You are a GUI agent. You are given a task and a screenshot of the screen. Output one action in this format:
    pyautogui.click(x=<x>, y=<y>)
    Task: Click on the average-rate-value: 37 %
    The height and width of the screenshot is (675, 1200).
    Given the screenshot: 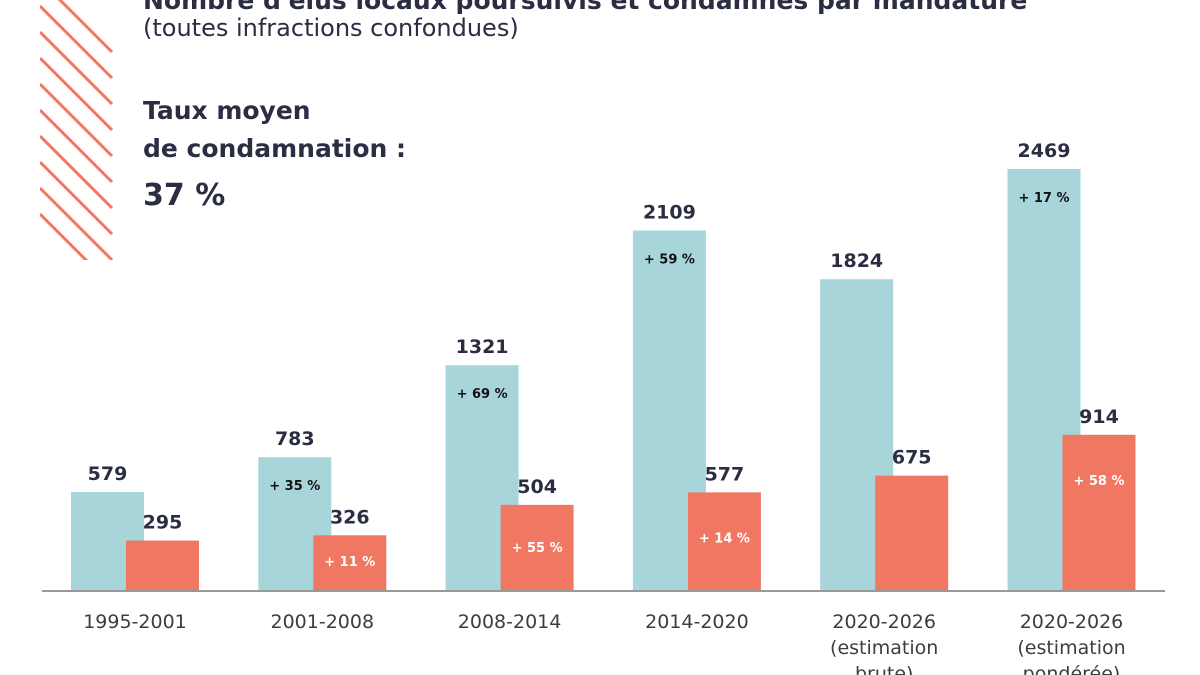 What is the action you would take?
    pyautogui.click(x=184, y=195)
    